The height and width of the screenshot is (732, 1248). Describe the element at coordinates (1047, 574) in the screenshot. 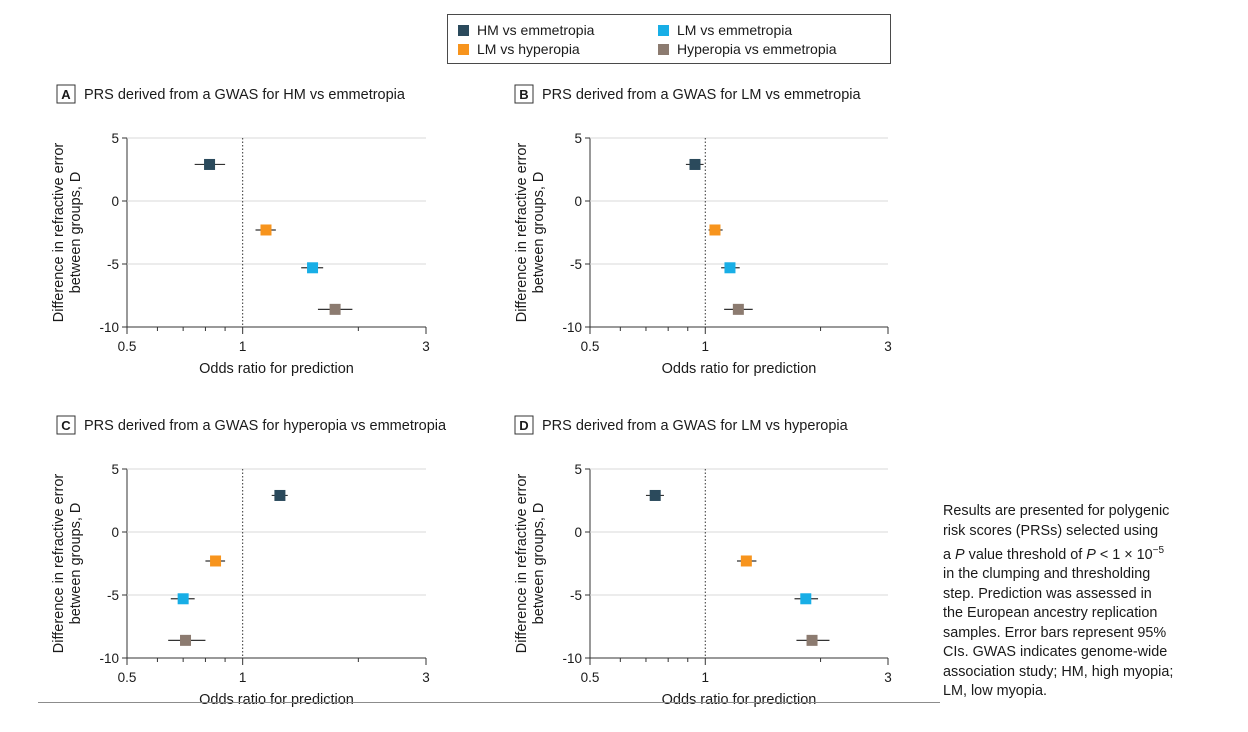

I see `caption-line: in the clumping and thresholding` at that location.